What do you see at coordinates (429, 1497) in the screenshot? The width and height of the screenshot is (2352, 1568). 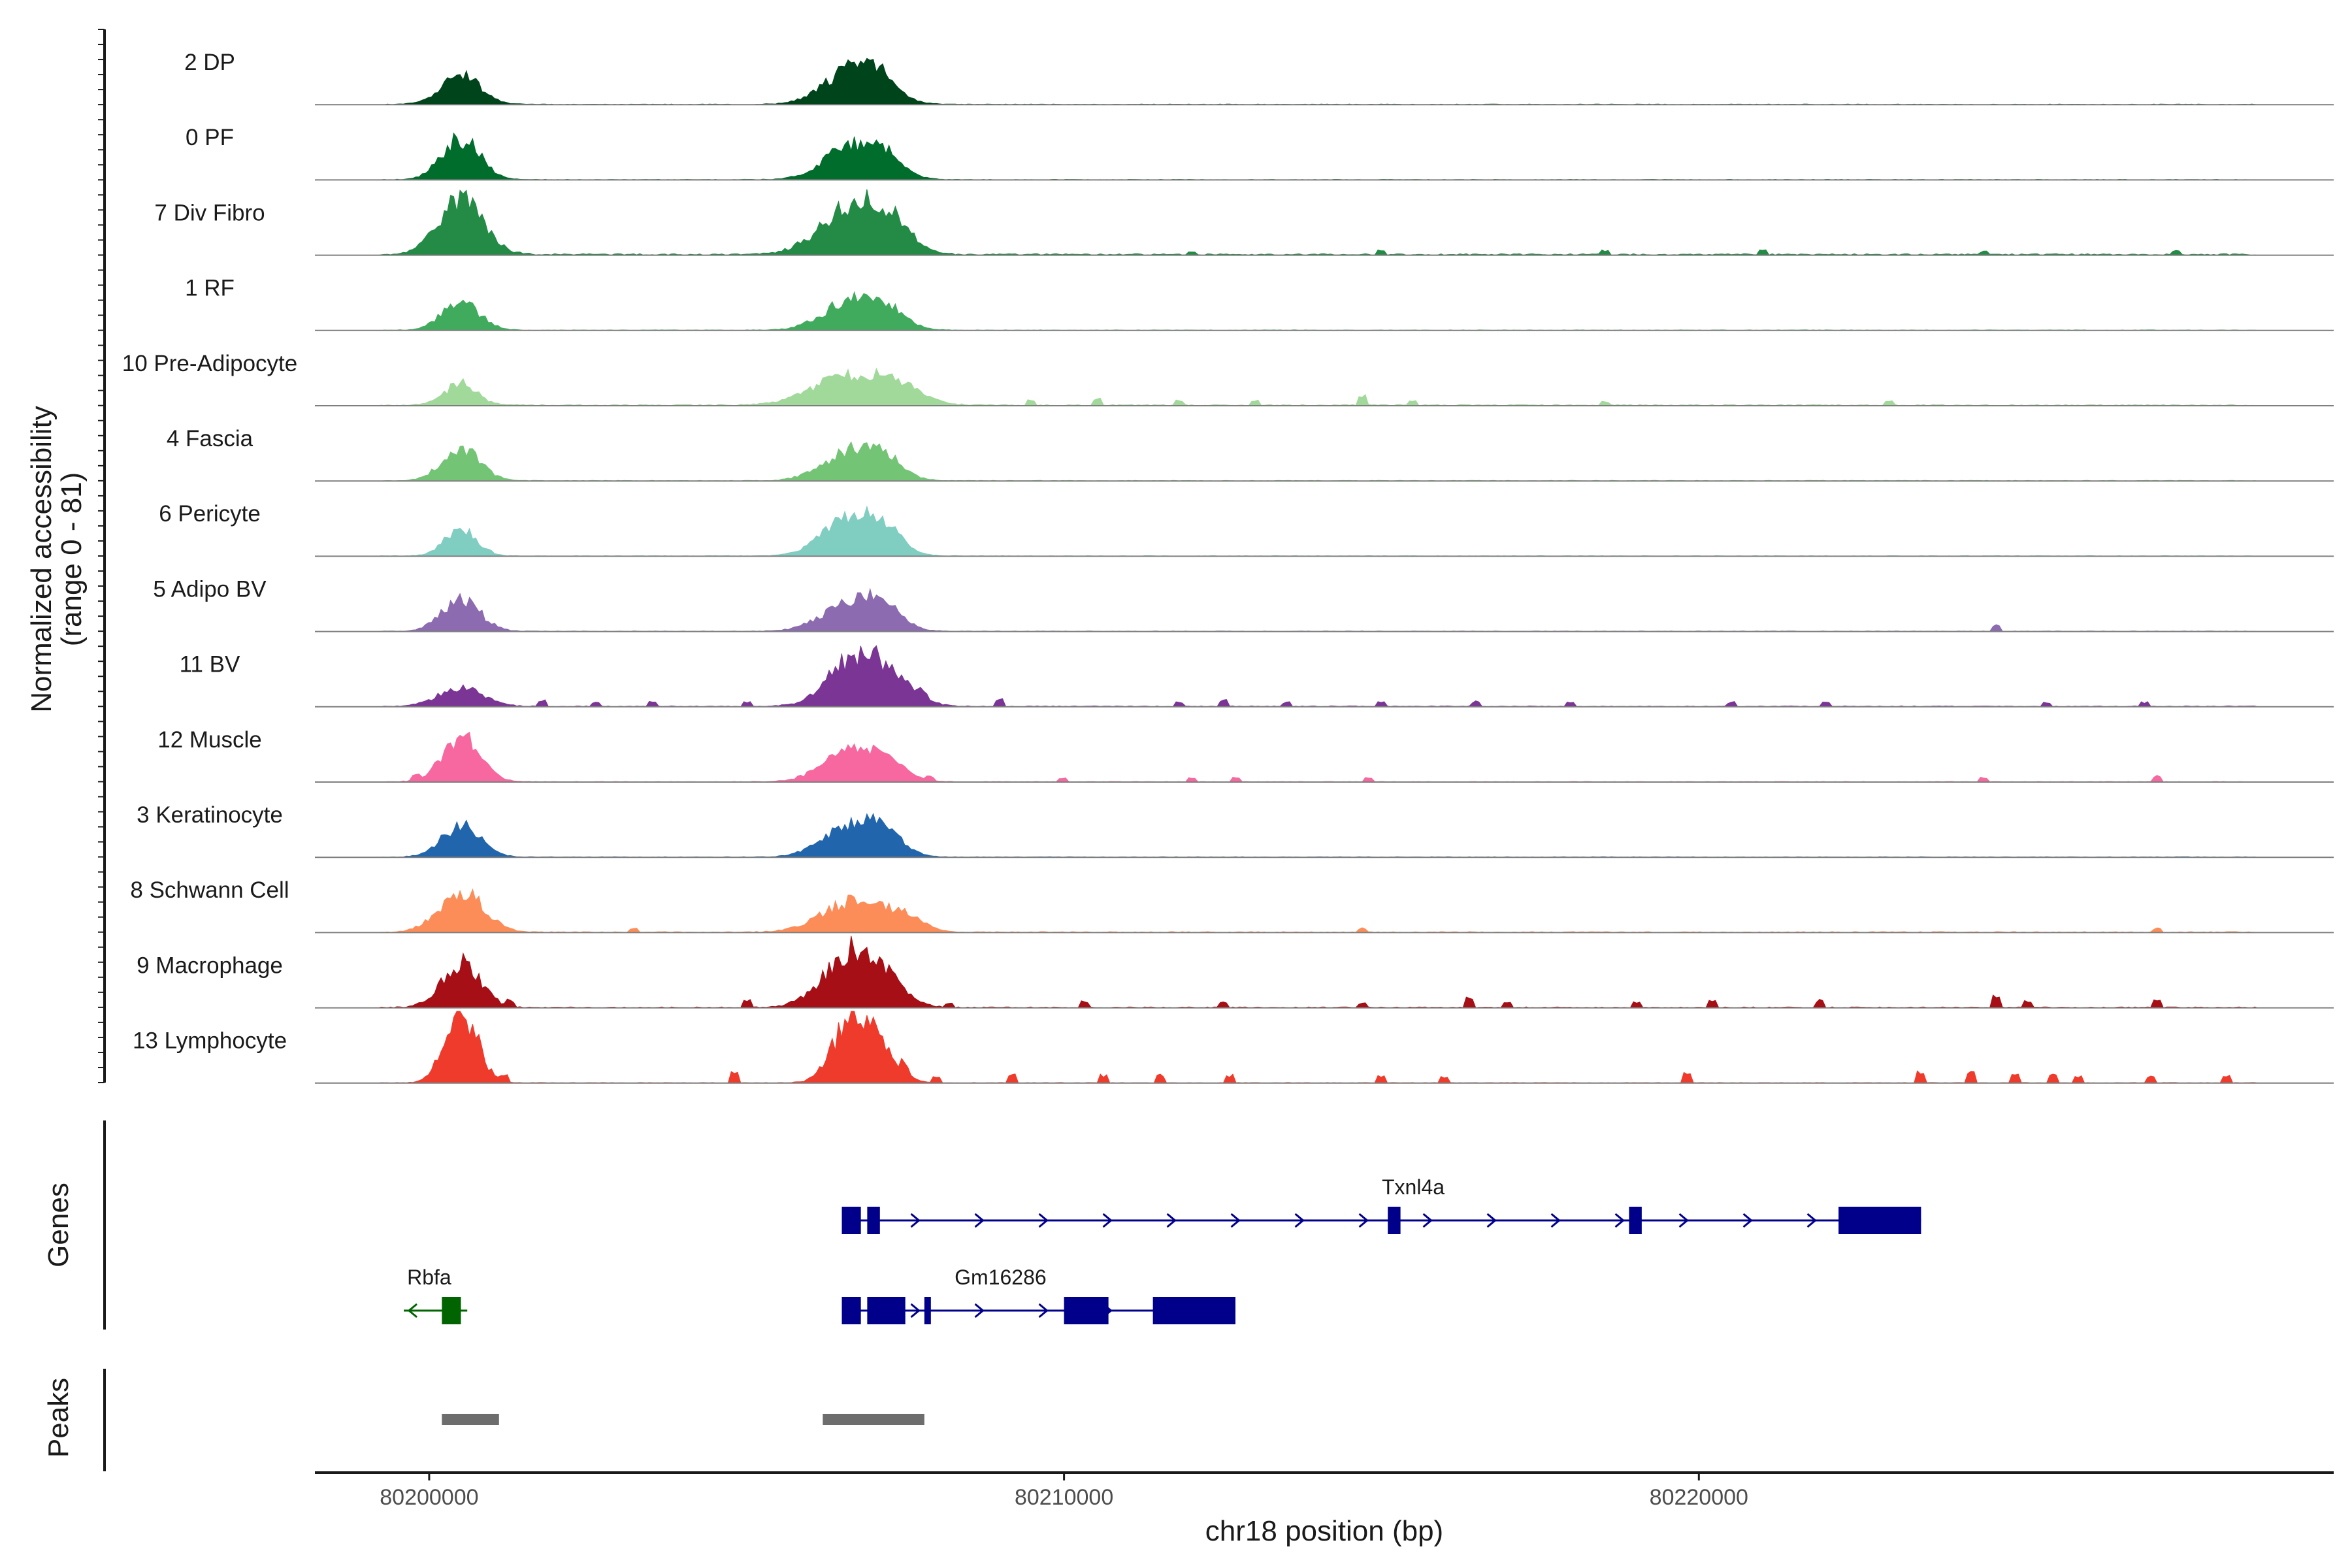 I see `x-tick-label: 80200000` at bounding box center [429, 1497].